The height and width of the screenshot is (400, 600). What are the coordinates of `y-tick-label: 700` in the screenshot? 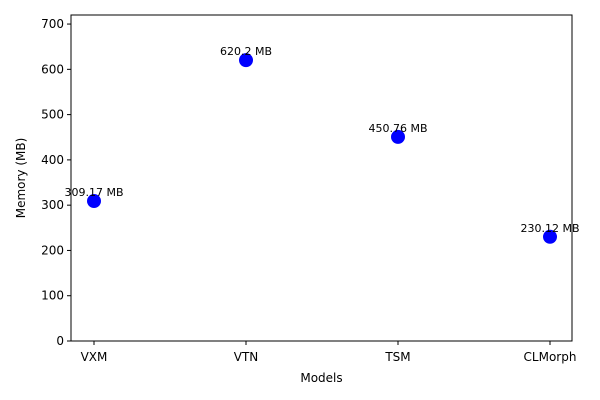 It's located at (52, 24).